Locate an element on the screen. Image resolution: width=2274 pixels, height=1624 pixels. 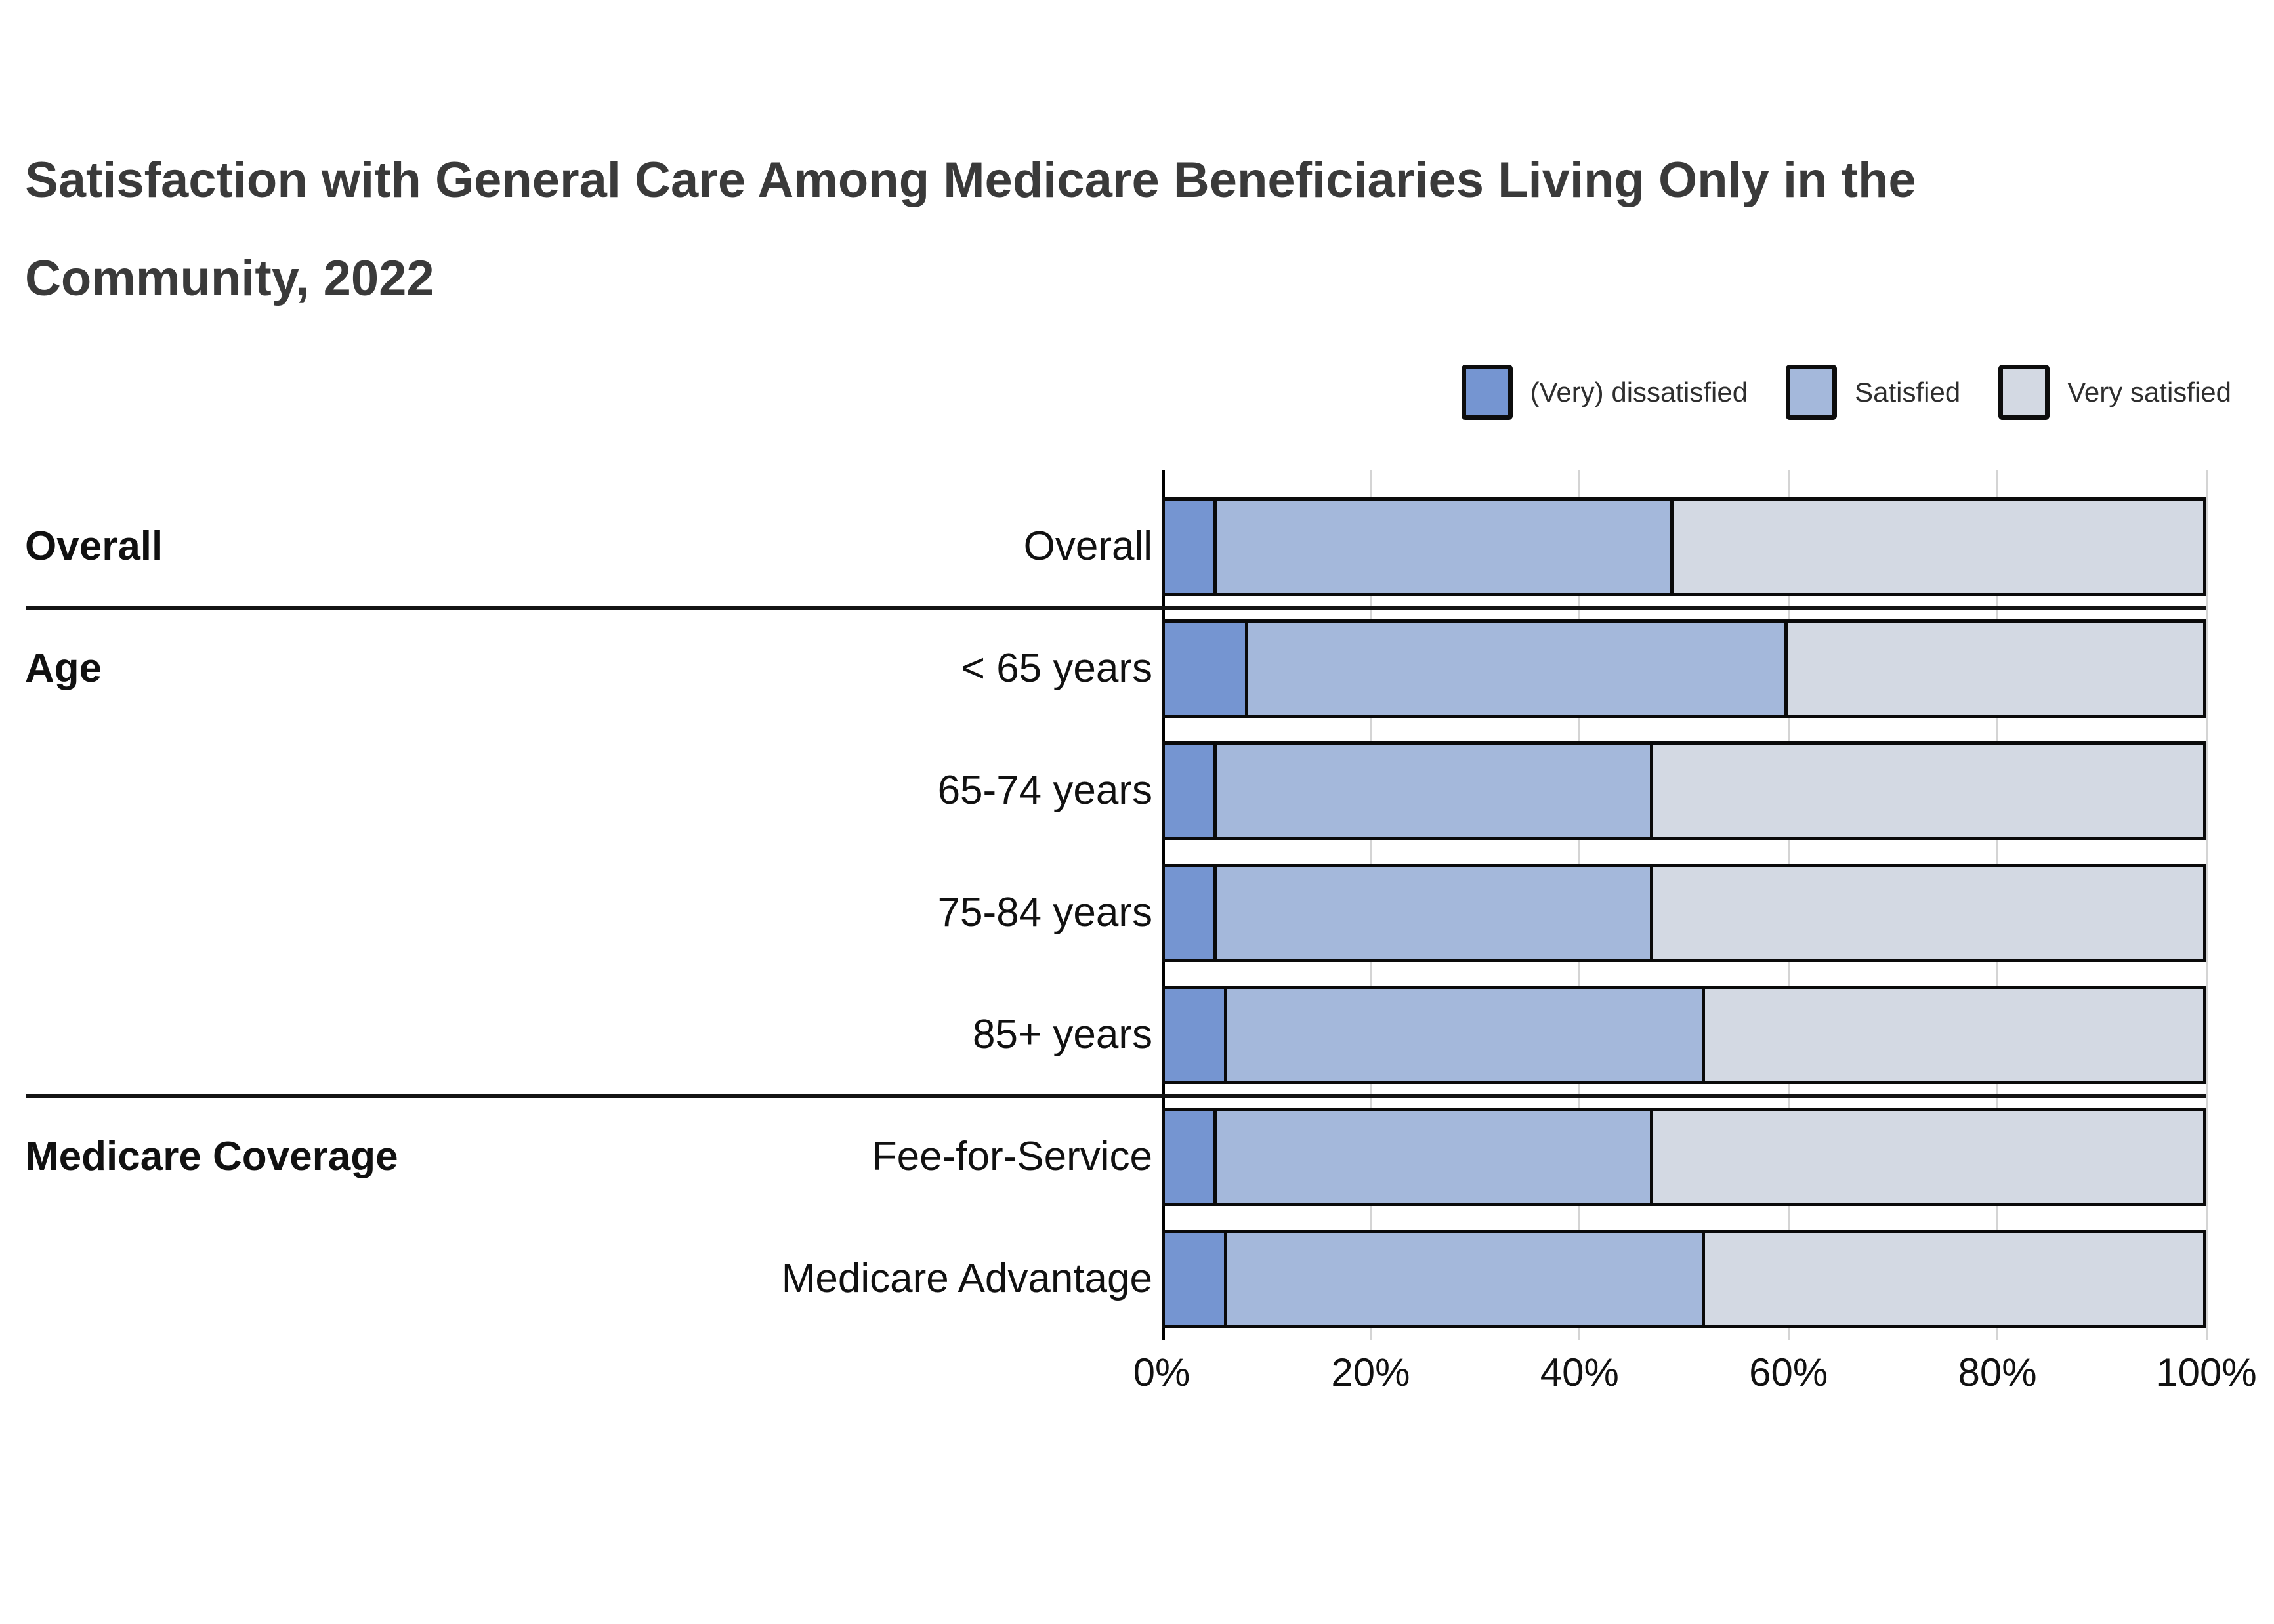
legend-item: Very satisfied is located at coordinates (2114, 392).